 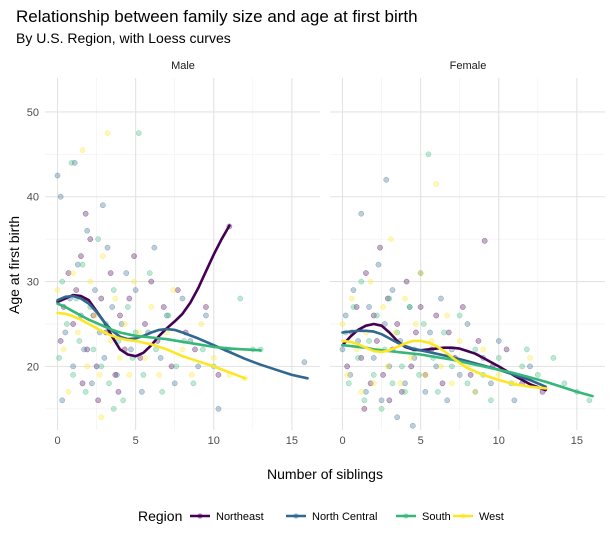 I want to click on legend-item-northeast: Northeast, so click(x=227, y=517).